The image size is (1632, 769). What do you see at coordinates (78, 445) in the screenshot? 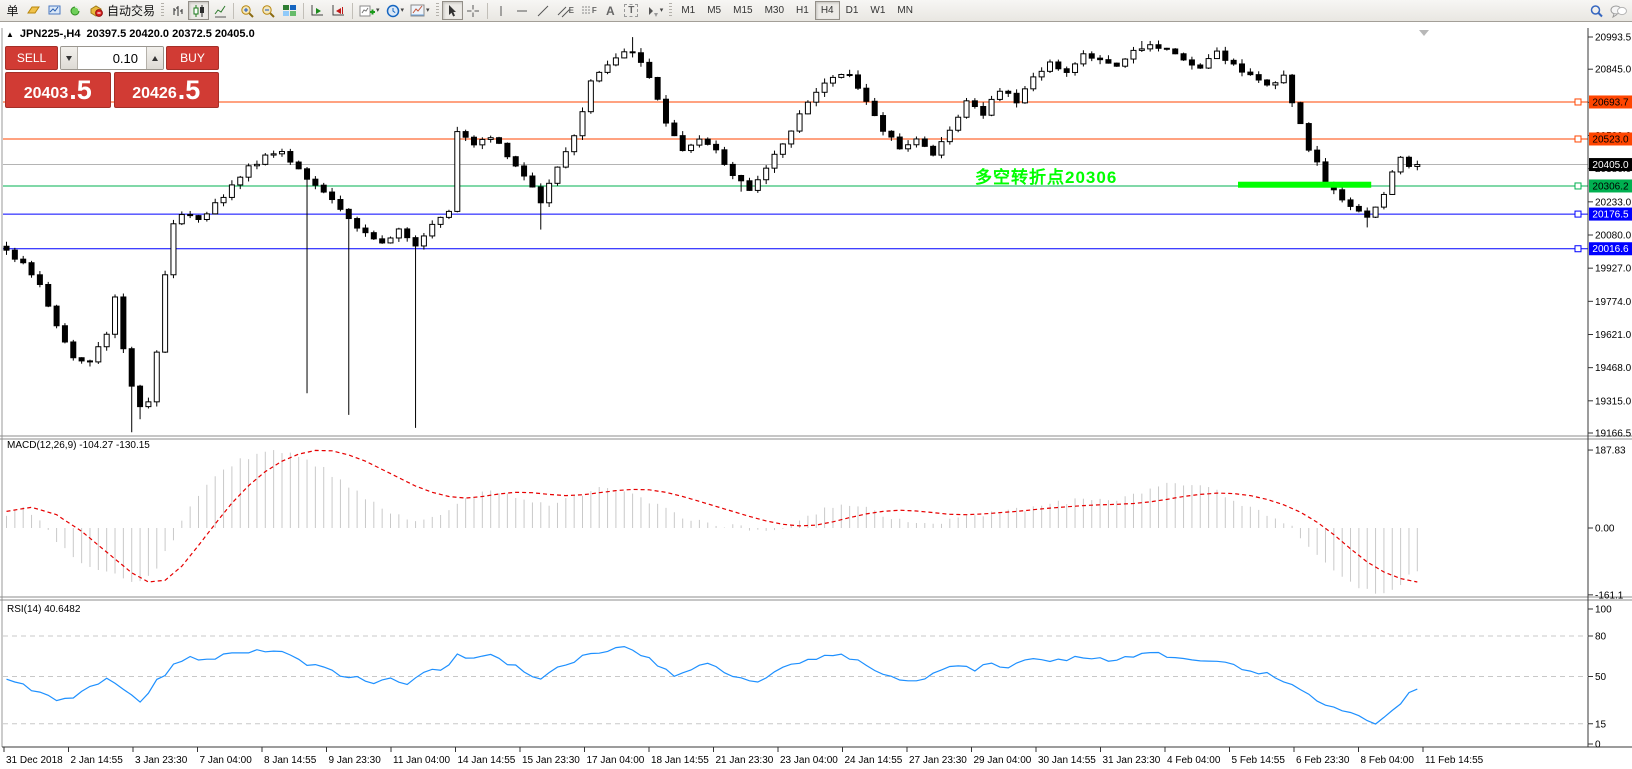
I see `macd-indicator-label: MACD(12,26,9) -104.27 -130.15` at bounding box center [78, 445].